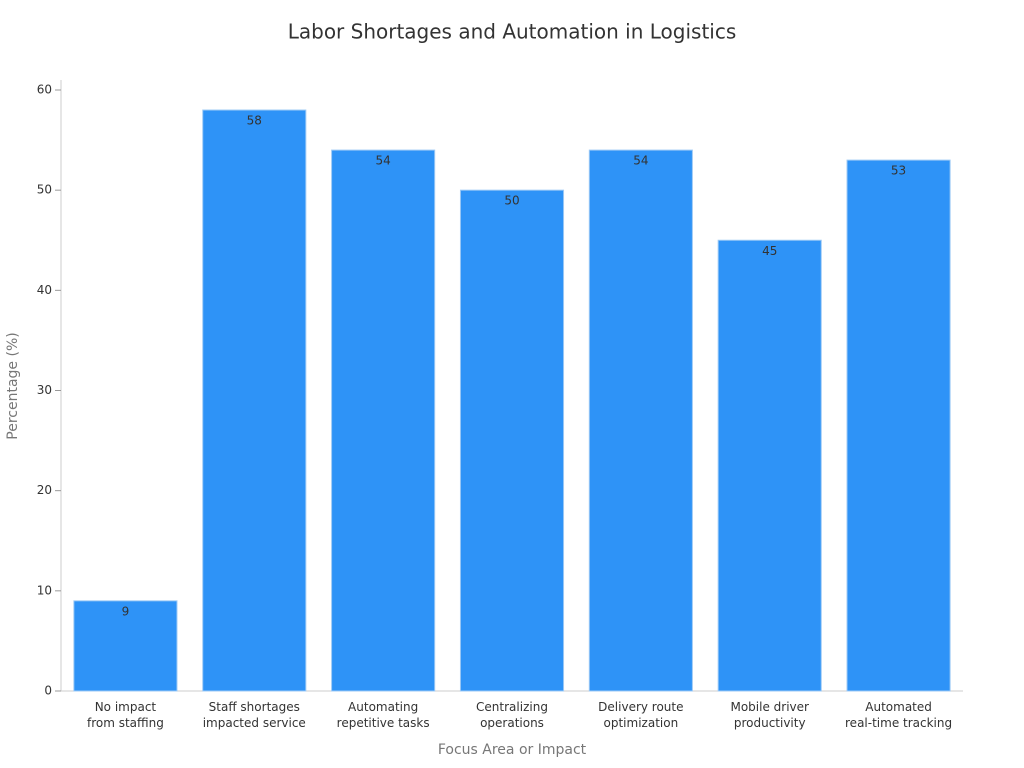  Describe the element at coordinates (640, 715) in the screenshot. I see `x-tick-label: Delivery route optimization` at that location.